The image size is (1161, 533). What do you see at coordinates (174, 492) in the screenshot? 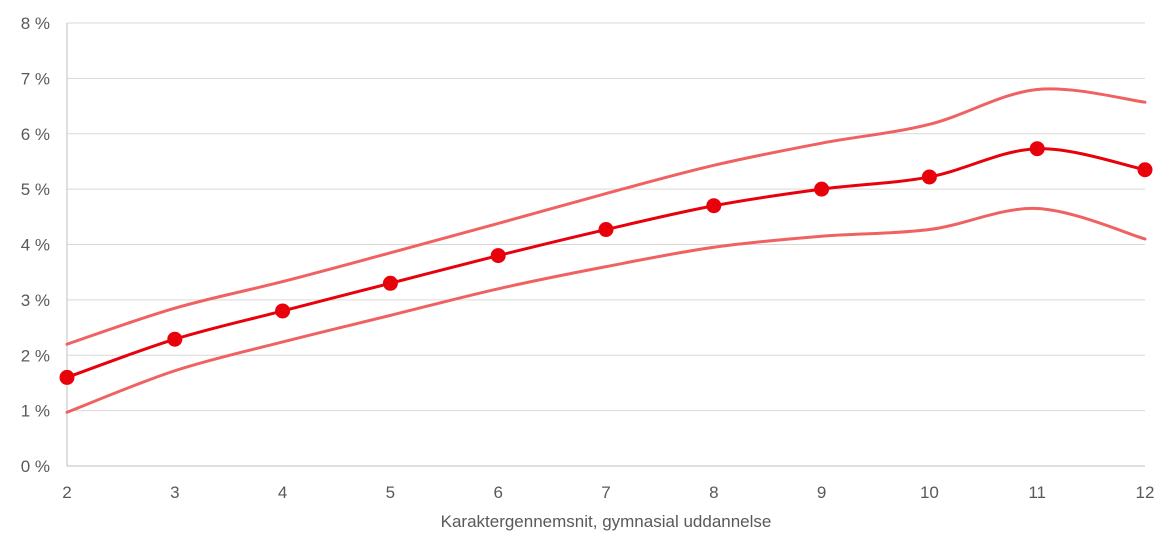
I see `x-tick-label: 3` at bounding box center [174, 492].